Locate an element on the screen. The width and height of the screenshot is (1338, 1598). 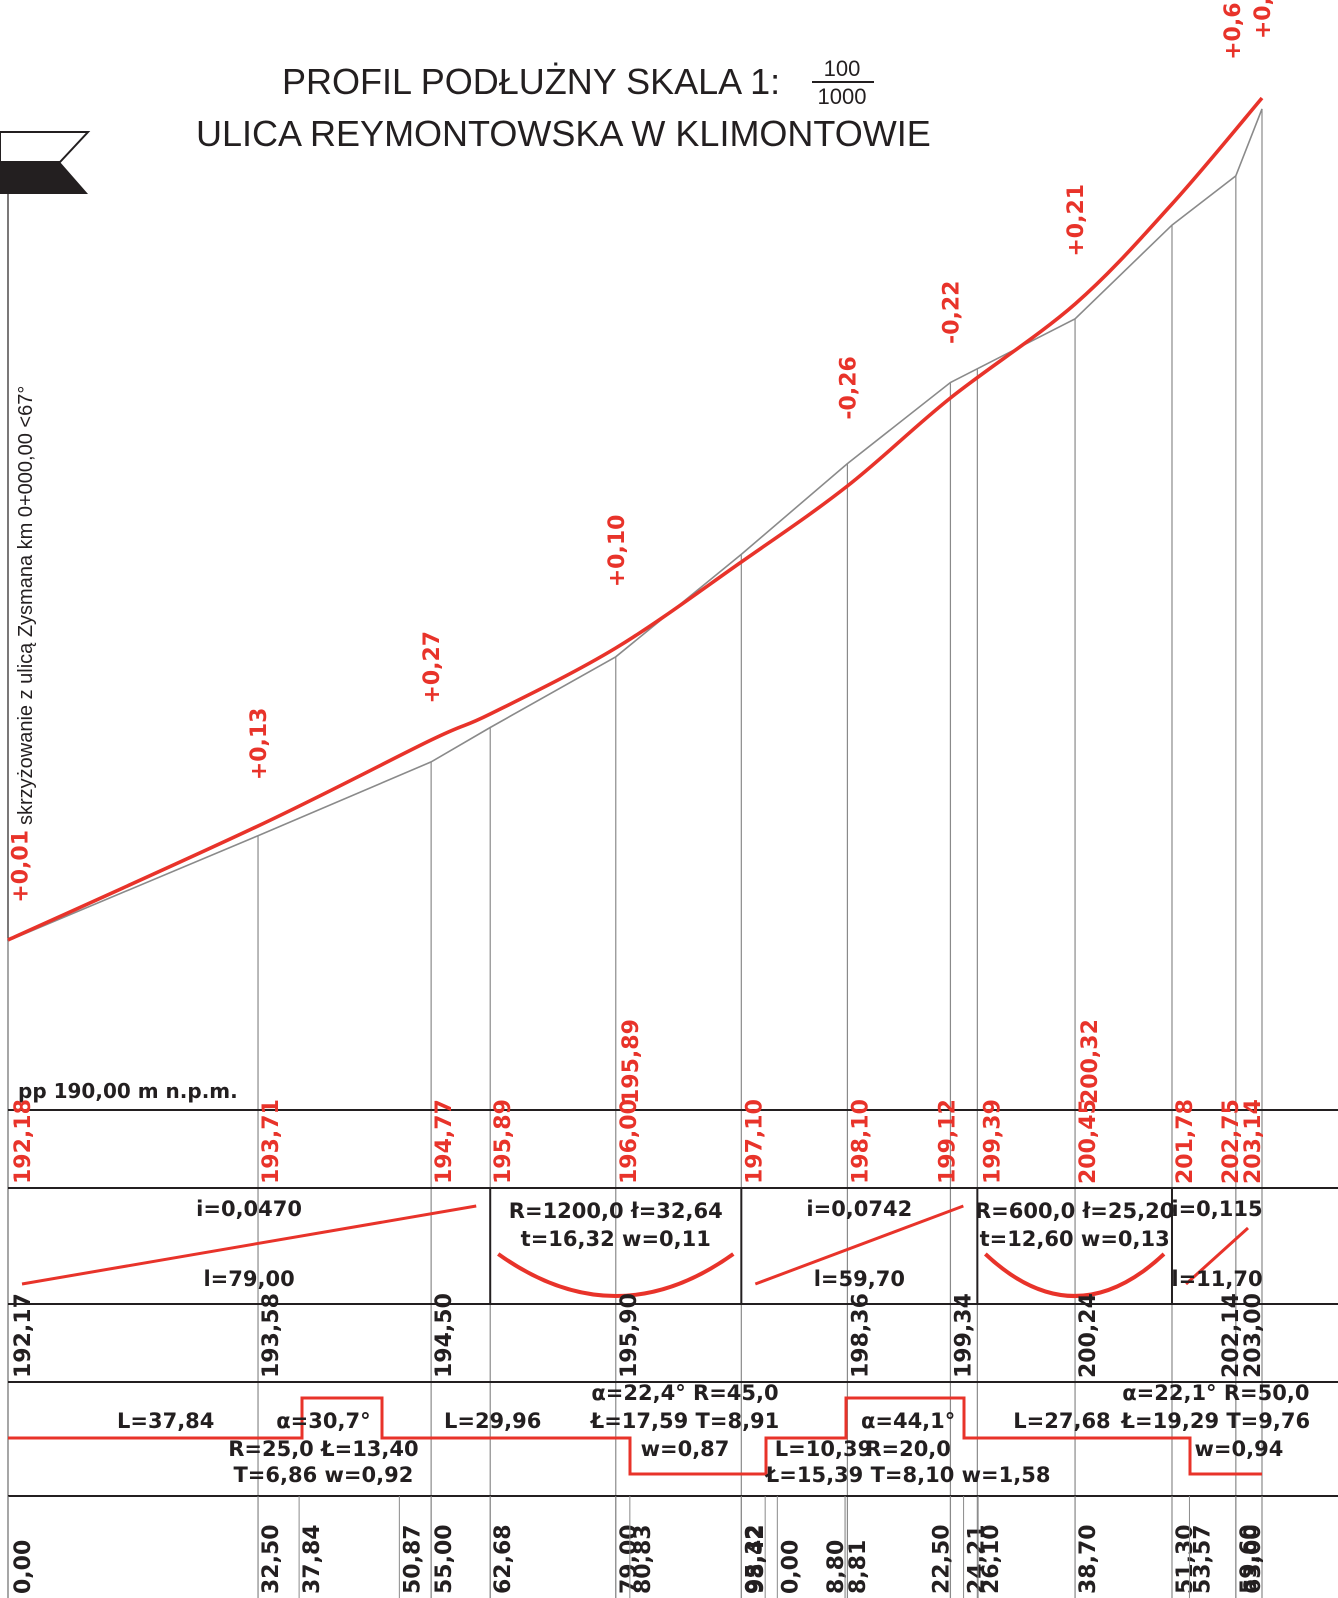
design-elevation-cell: 192,18 is located at coordinates (23, 1141).